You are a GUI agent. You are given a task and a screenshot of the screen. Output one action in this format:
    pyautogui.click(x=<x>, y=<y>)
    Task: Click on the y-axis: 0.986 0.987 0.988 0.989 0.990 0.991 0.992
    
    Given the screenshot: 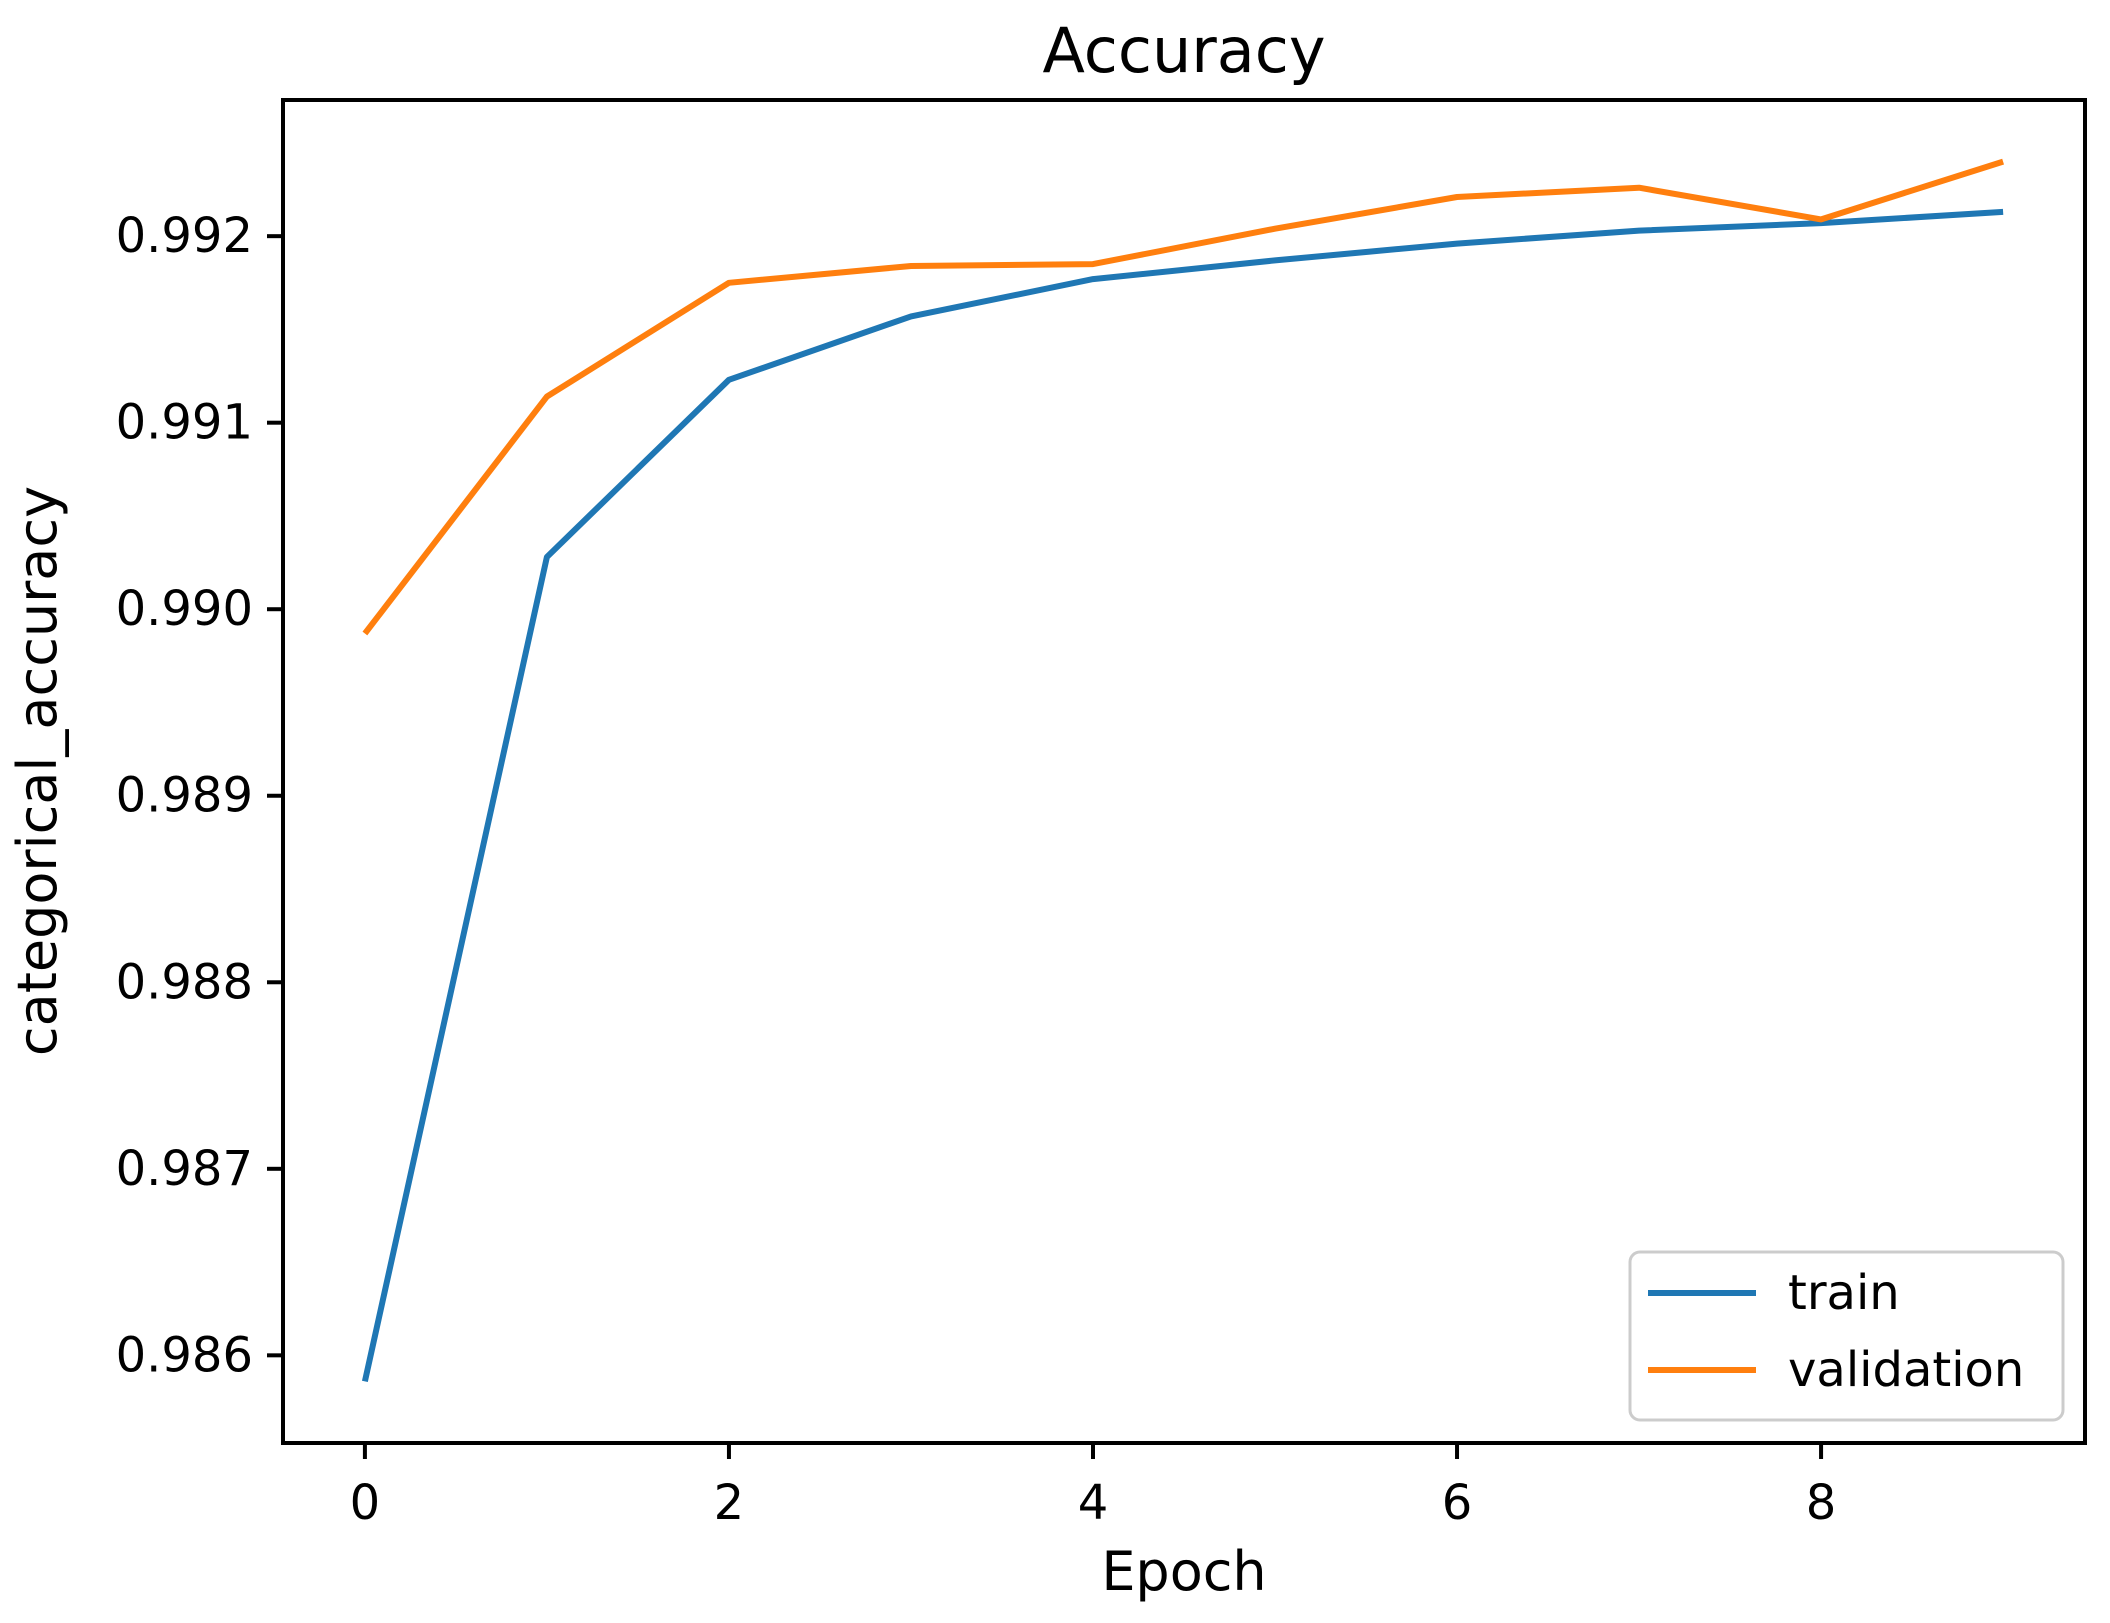 What is the action you would take?
    pyautogui.click(x=199, y=795)
    